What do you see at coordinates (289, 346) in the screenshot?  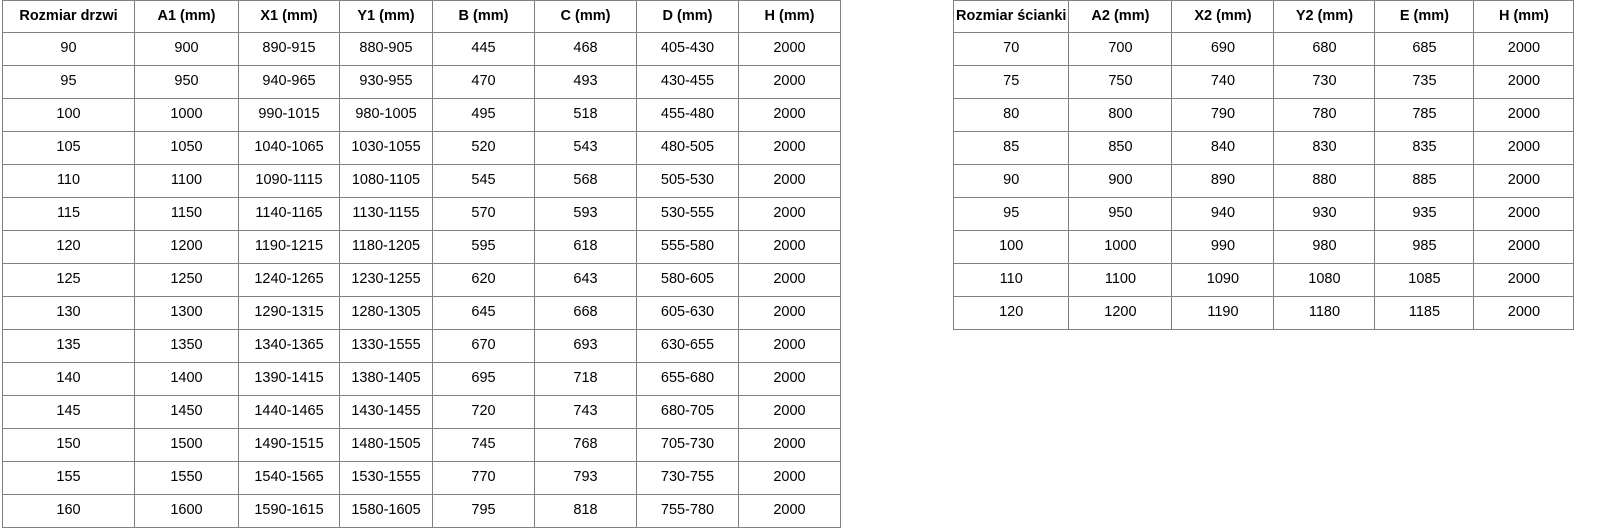 I see `door-cell-r9-c2: 1340-1365` at bounding box center [289, 346].